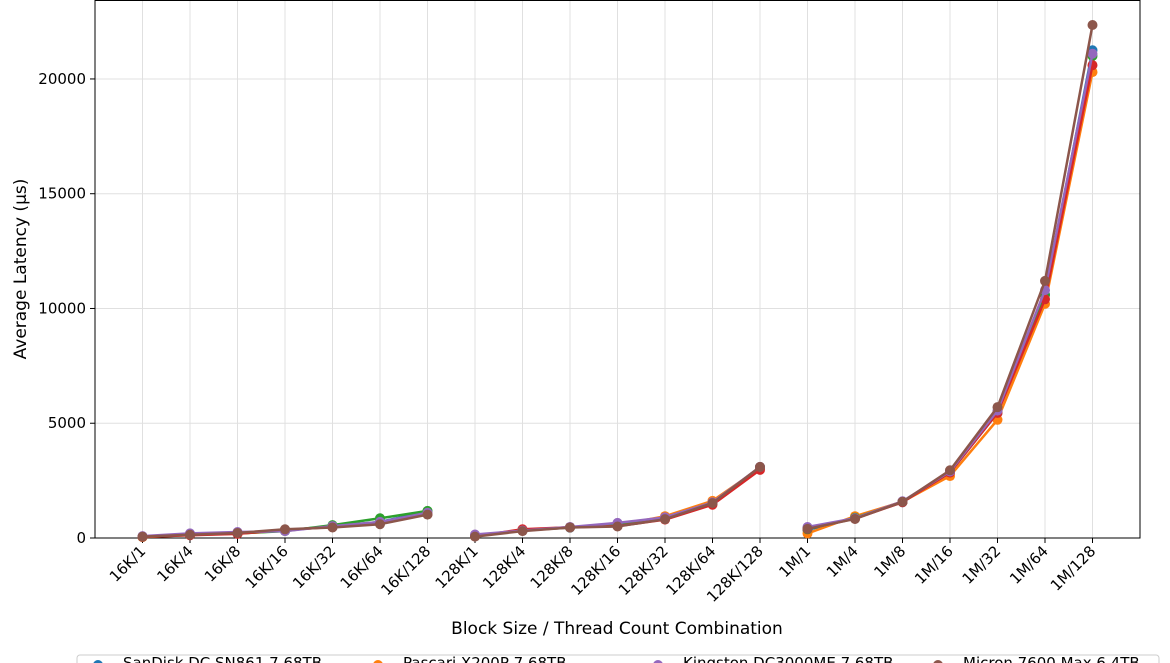 Image resolution: width=1170 pixels, height=663 pixels. Describe the element at coordinates (314, 567) in the screenshot. I see `x-tick-label: 16K/32` at that location.